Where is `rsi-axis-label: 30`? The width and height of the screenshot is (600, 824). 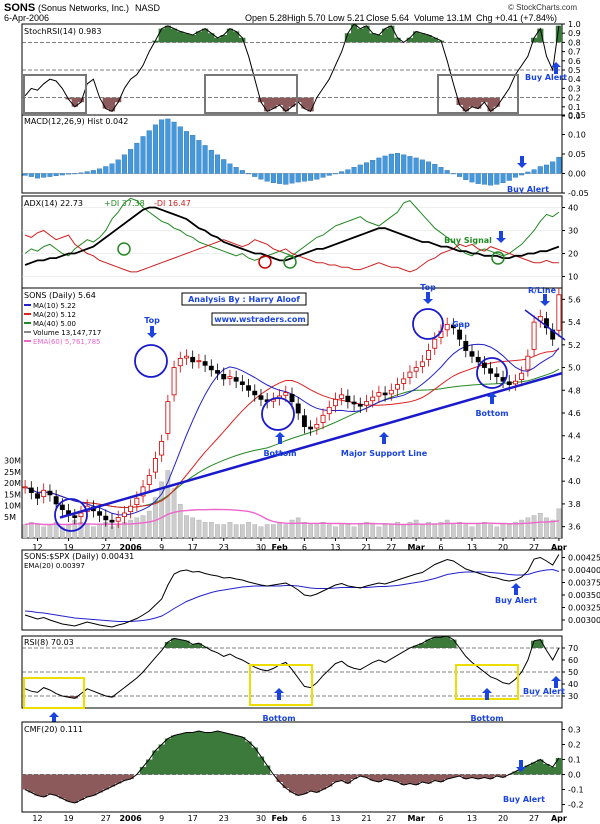 rsi-axis-label: 30 is located at coordinates (573, 696).